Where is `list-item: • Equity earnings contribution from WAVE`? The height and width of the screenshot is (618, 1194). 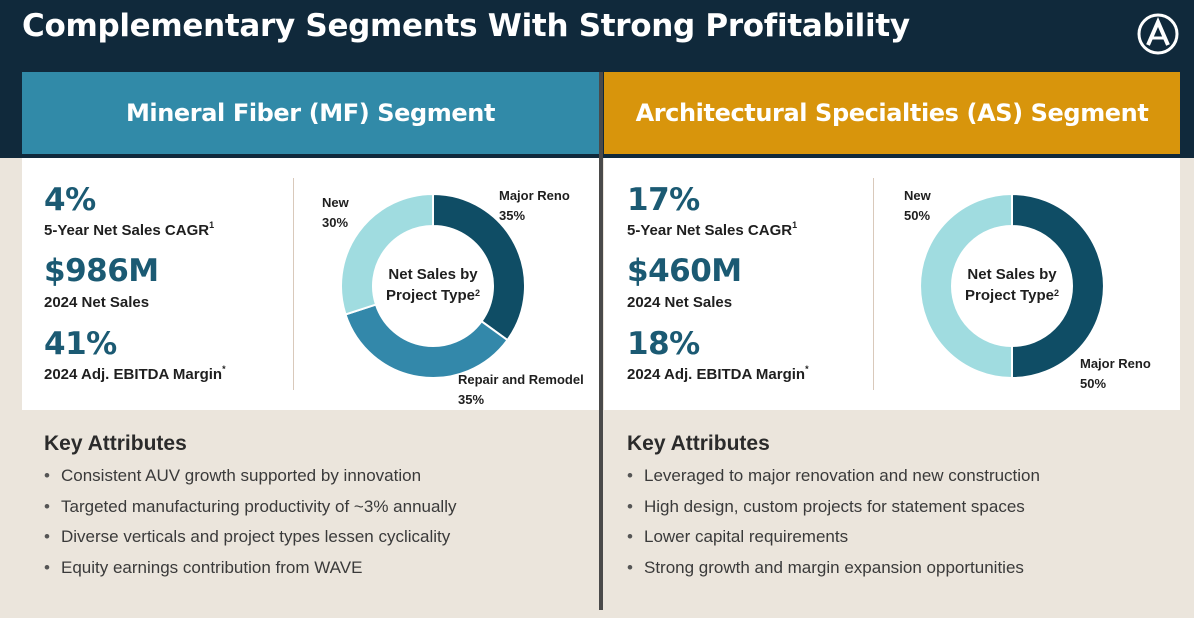
list-item: • Equity earnings contribution from WAVE is located at coordinates (203, 567).